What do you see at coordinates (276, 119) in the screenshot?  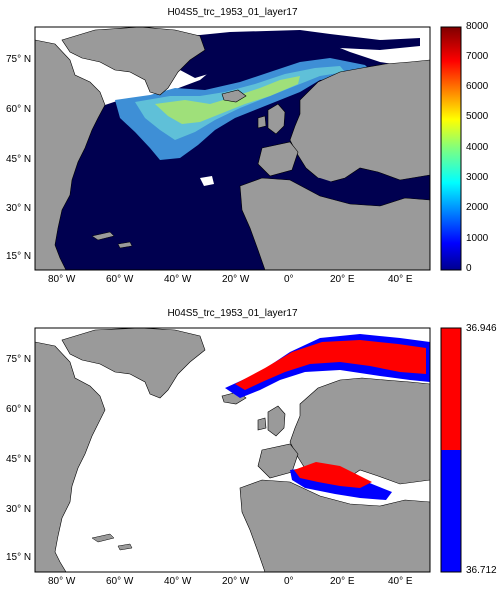 I see `panel1-uk` at bounding box center [276, 119].